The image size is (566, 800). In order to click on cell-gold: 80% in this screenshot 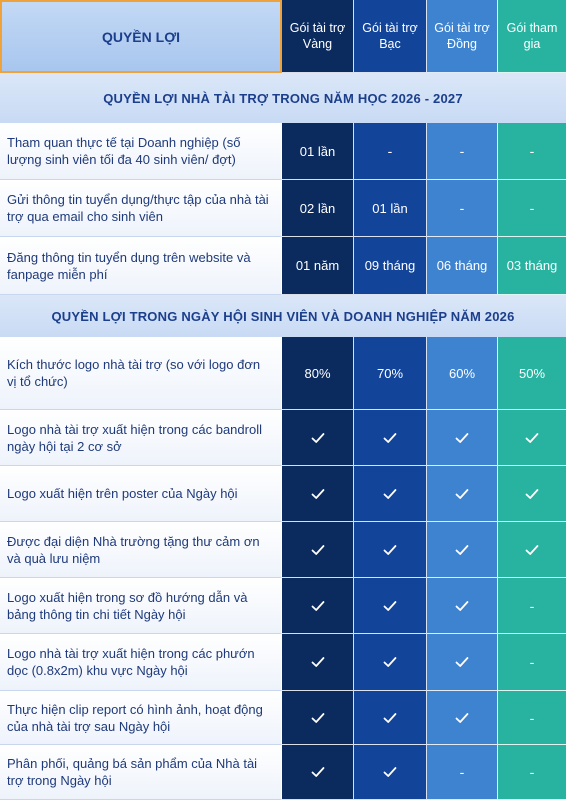, I will do `click(318, 373)`.